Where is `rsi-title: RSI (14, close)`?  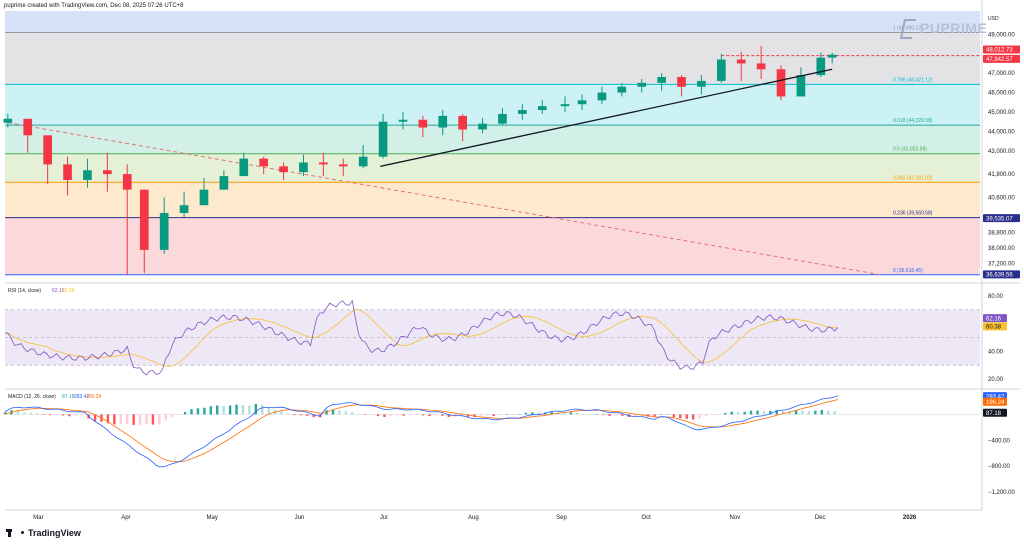
rsi-title: RSI (14, close) is located at coordinates (24, 291).